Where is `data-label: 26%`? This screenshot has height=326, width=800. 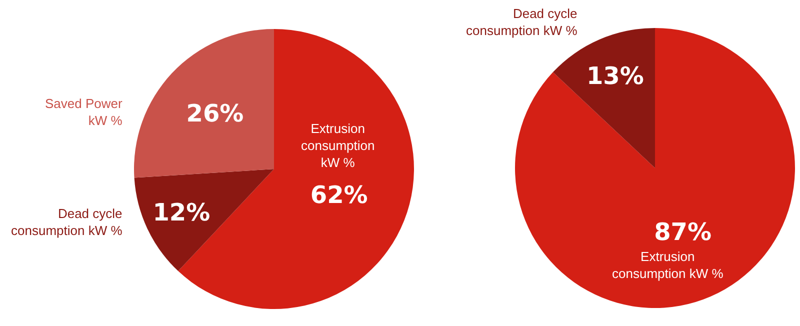
data-label: 26% is located at coordinates (215, 114).